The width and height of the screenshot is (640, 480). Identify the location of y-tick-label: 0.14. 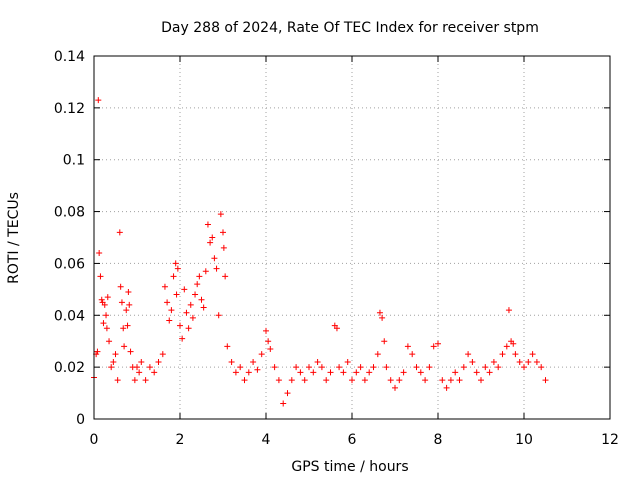
(69, 57).